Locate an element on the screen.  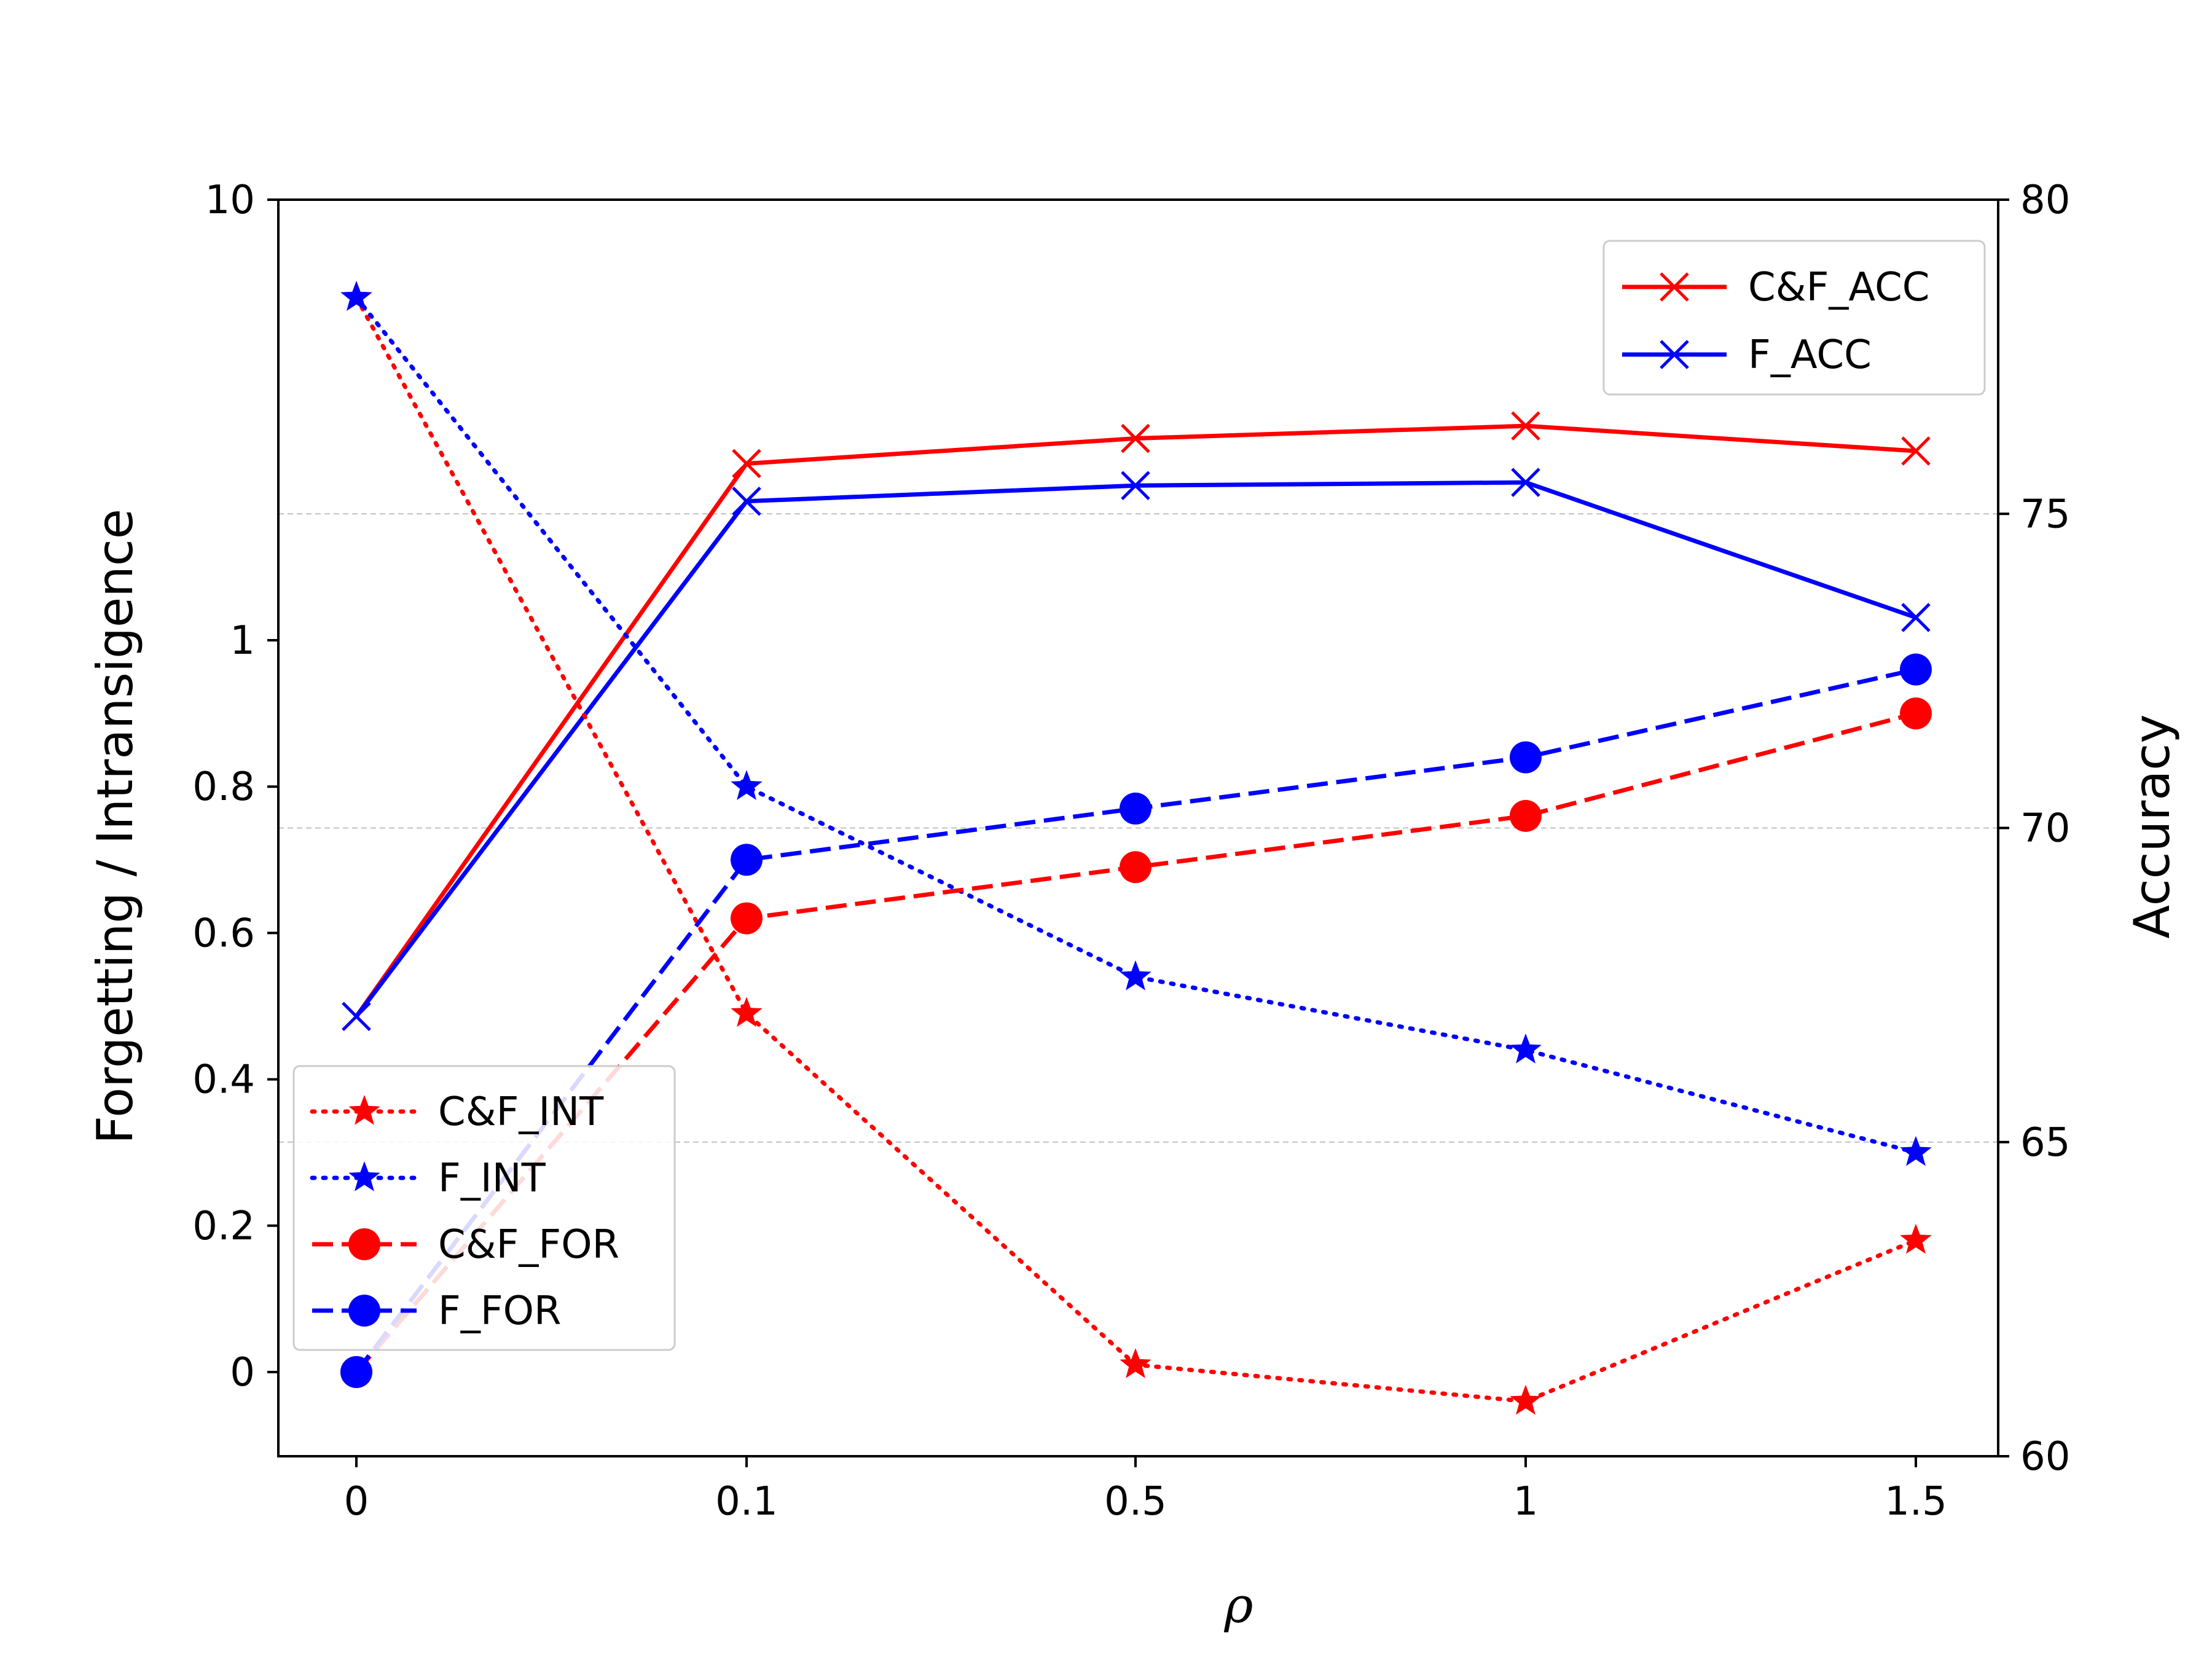
legend-label-f-acc: F_ACC is located at coordinates (1810, 355).